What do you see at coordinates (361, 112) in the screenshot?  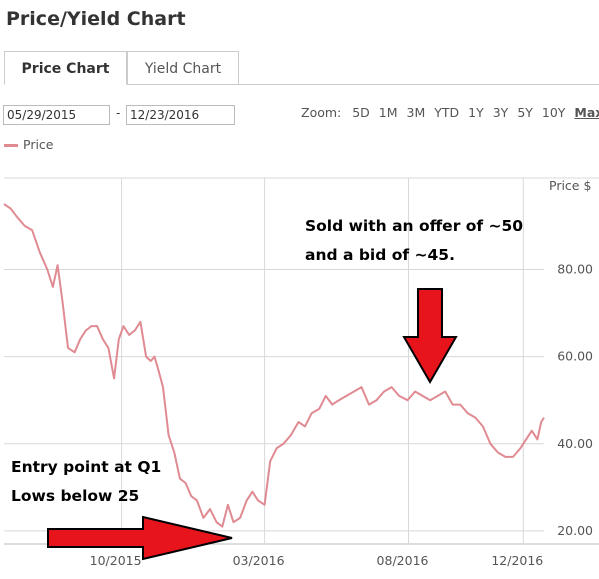 I see `zoom-5d: 5D` at bounding box center [361, 112].